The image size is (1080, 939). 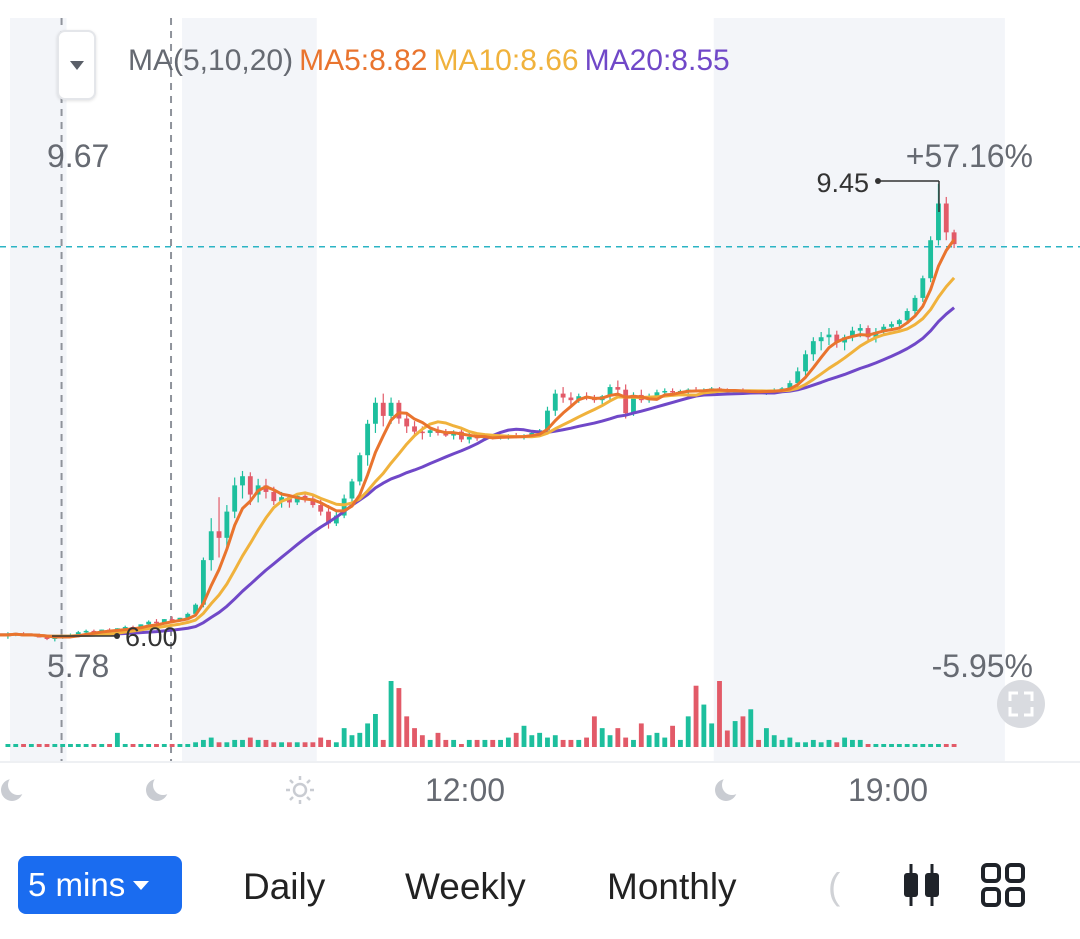 I want to click on tab-daily: Daily, so click(x=284, y=886).